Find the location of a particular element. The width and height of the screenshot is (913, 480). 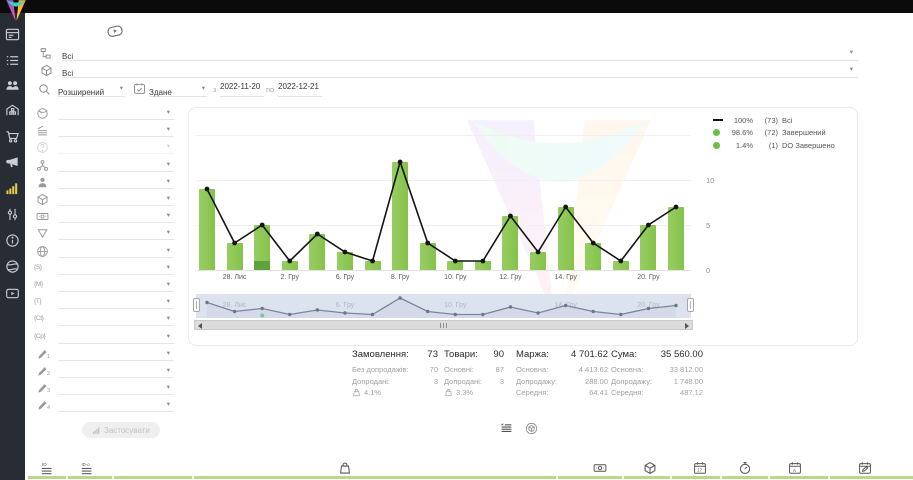

calendar-17-icon is located at coordinates (700, 468).